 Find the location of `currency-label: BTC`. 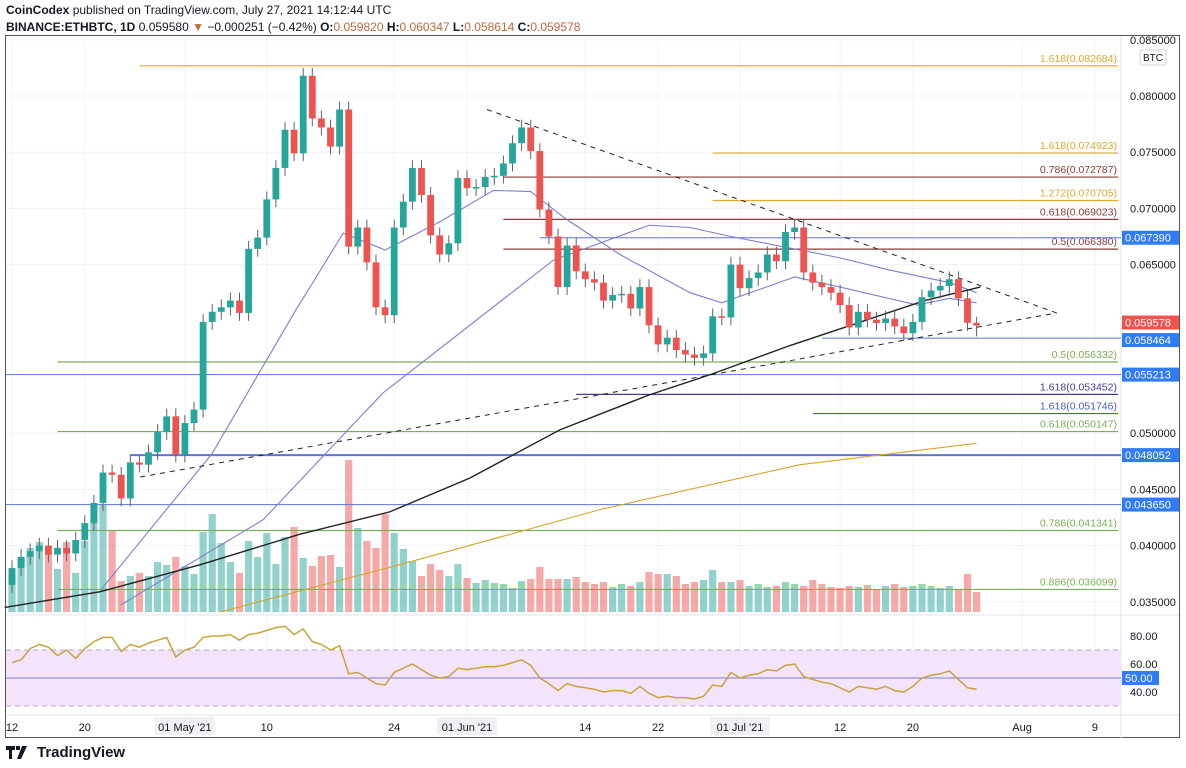

currency-label: BTC is located at coordinates (1153, 58).